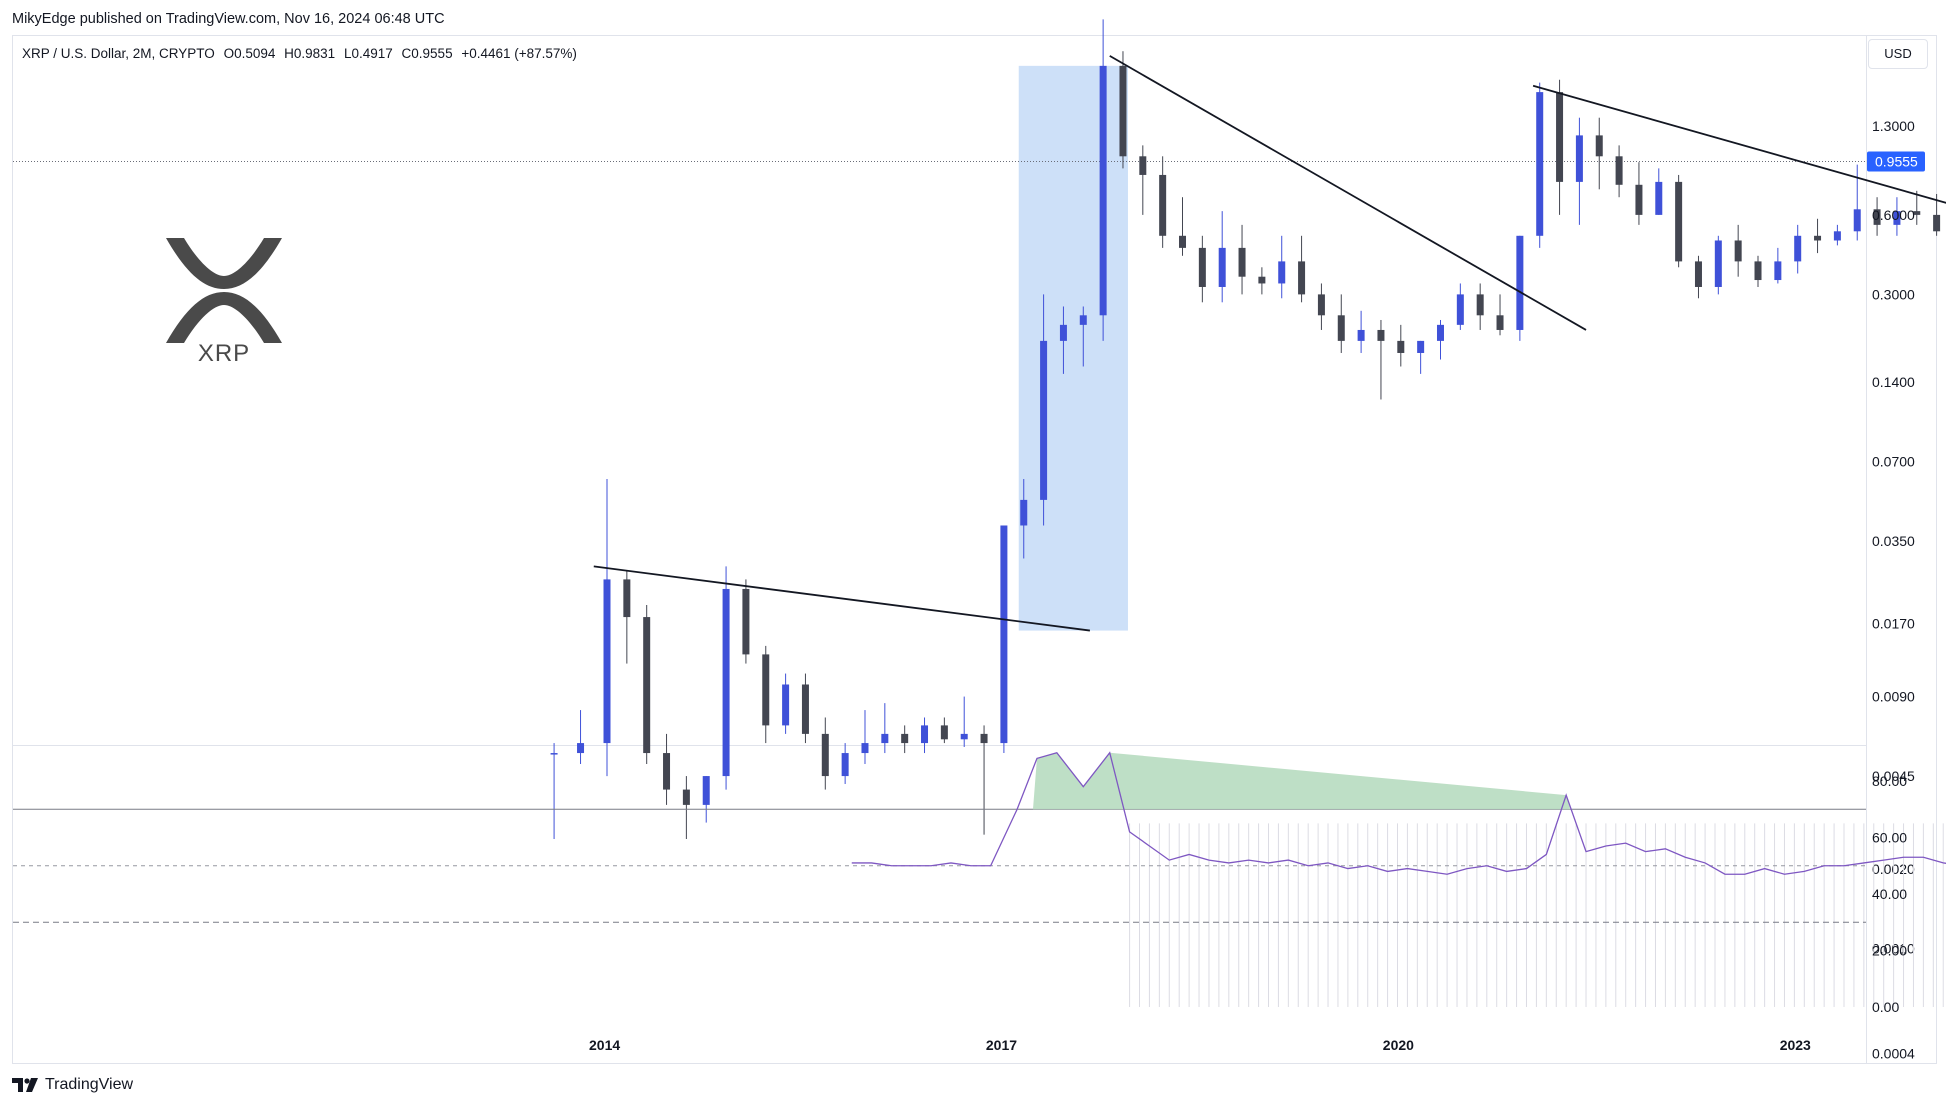 This screenshot has width=1946, height=1104. Describe the element at coordinates (939, 745) in the screenshot. I see `pane-separator` at that location.